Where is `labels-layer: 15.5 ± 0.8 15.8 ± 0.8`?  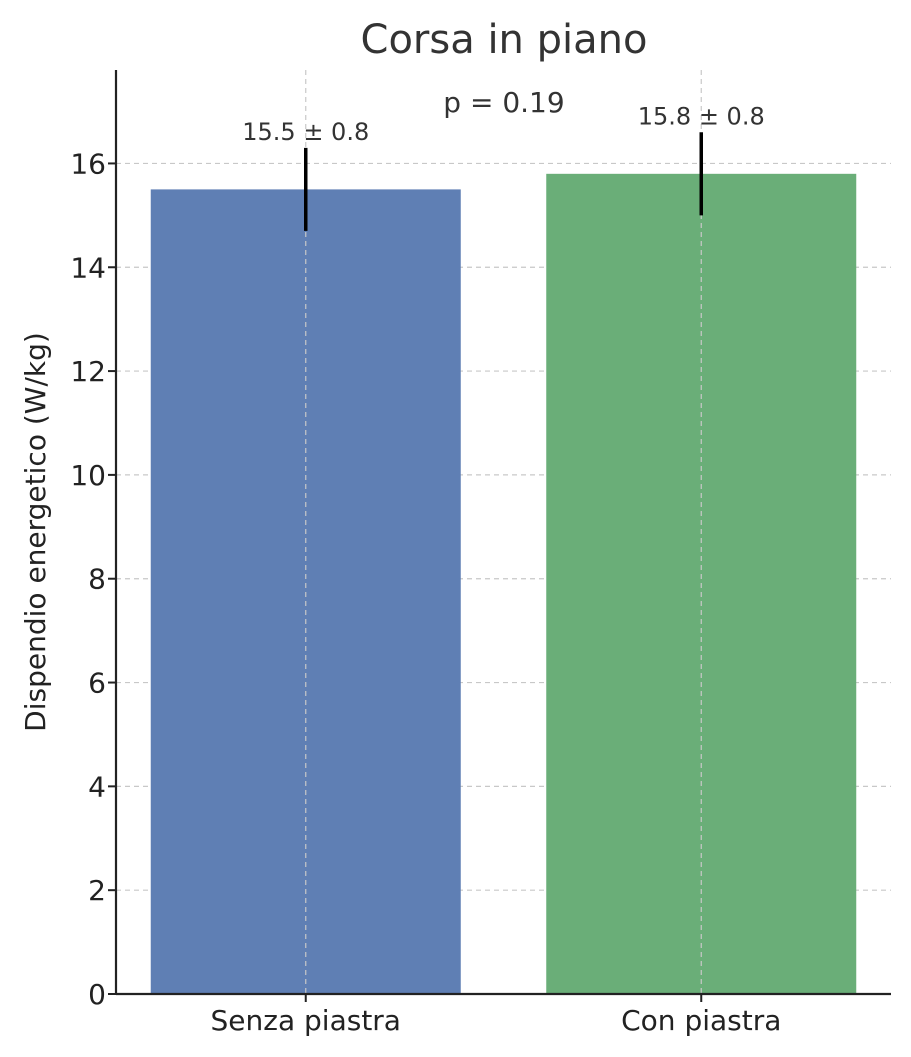
labels-layer: 15.5 ± 0.8 15.8 ± 0.8 is located at coordinates (503, 124).